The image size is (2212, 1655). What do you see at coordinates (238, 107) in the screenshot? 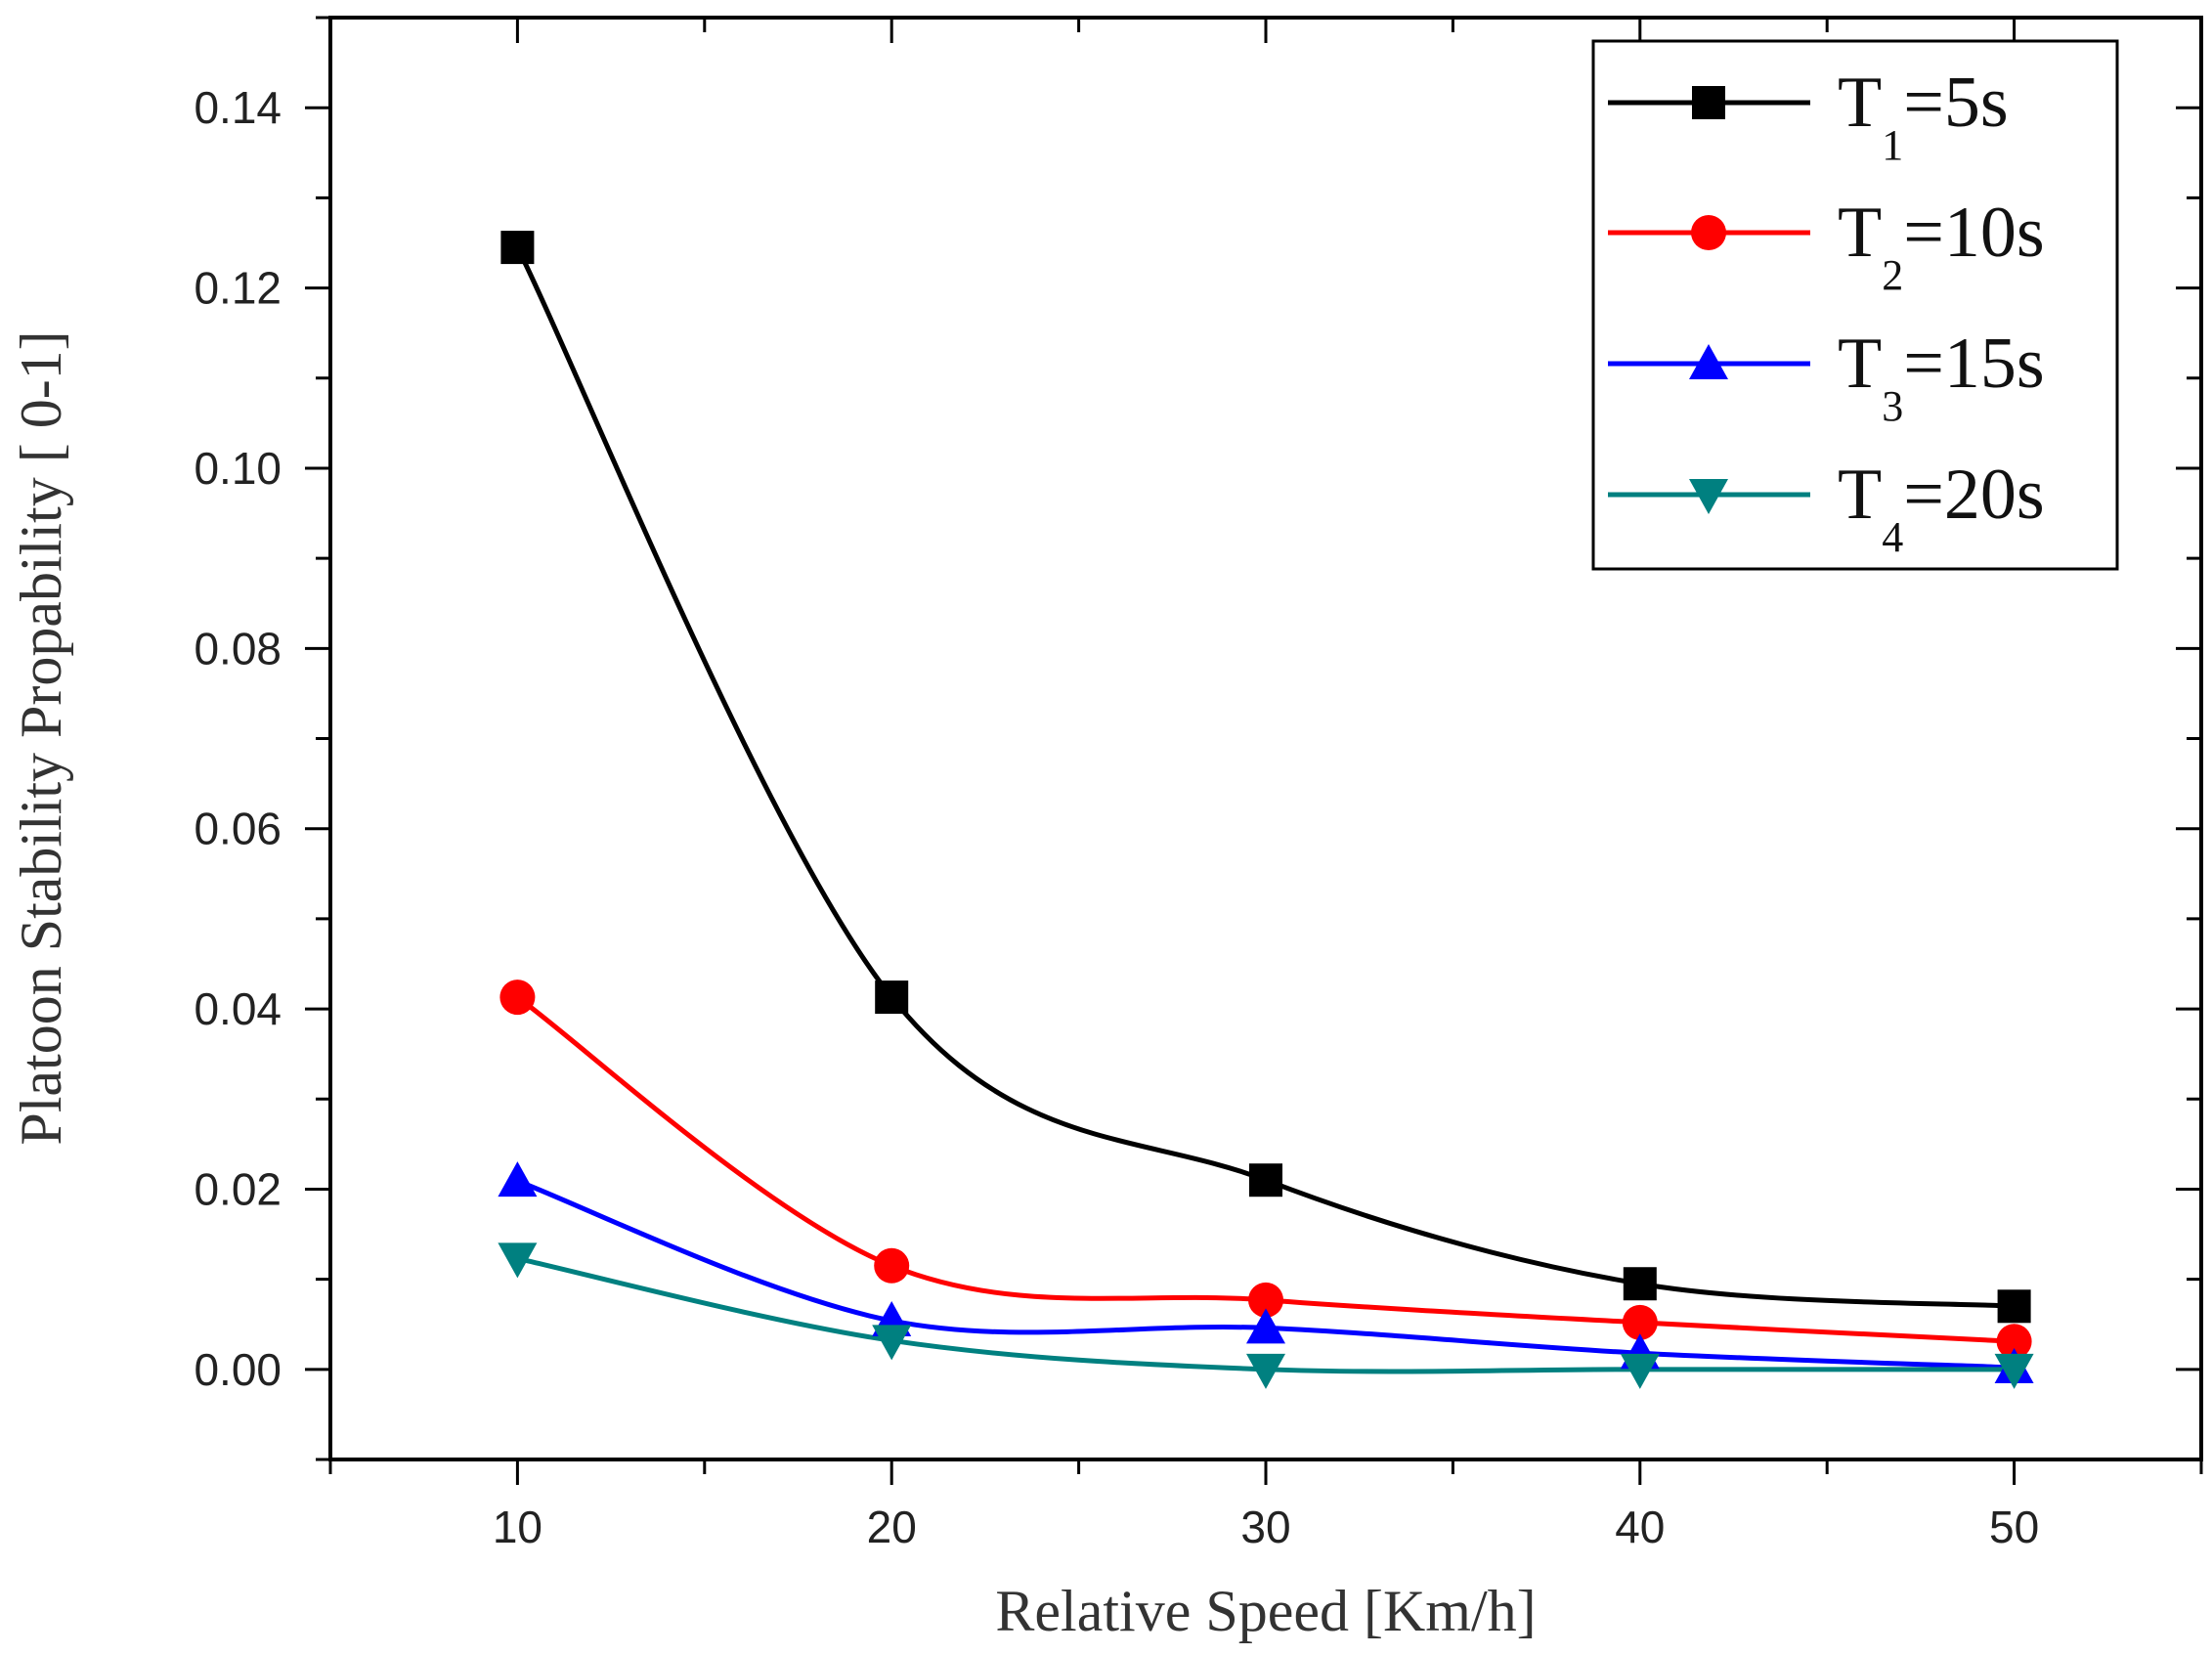
I see `y-tick-label: 0.14` at bounding box center [238, 107].